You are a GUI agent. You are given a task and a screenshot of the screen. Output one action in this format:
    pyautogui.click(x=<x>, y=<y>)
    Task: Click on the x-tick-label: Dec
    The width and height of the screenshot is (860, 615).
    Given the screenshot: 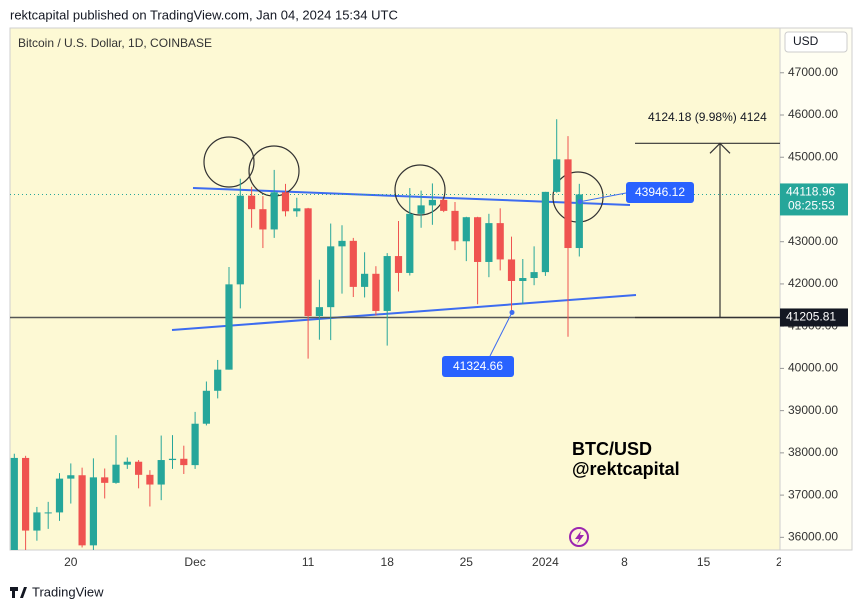 What is the action you would take?
    pyautogui.click(x=194, y=562)
    